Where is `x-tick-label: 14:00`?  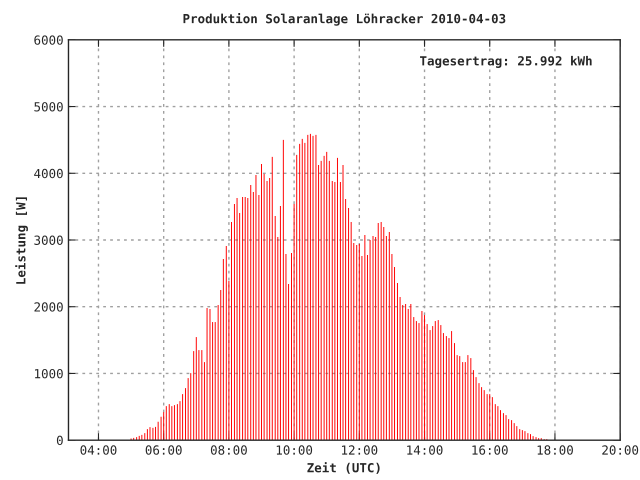
x-tick-label: 14:00 is located at coordinates (425, 450).